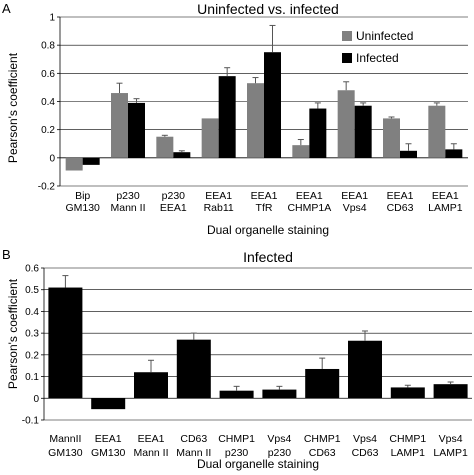  What do you see at coordinates (384, 36) in the screenshot?
I see `legend-label-uninfected: Uninfected` at bounding box center [384, 36].